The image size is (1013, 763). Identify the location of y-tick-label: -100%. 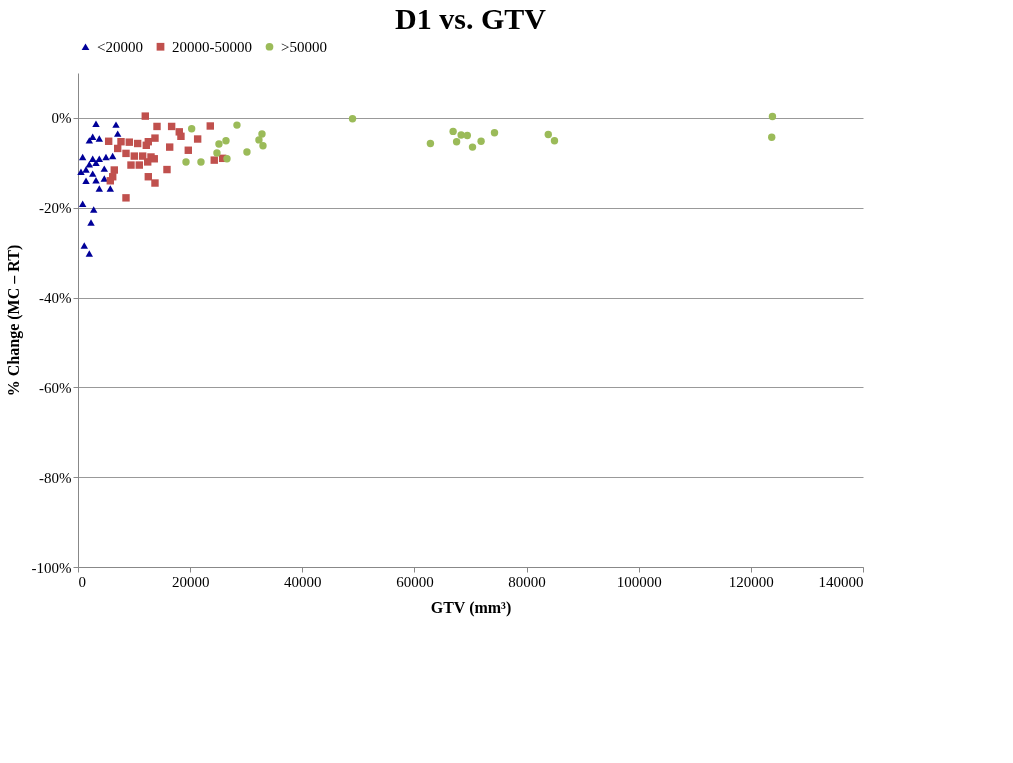
(51, 567).